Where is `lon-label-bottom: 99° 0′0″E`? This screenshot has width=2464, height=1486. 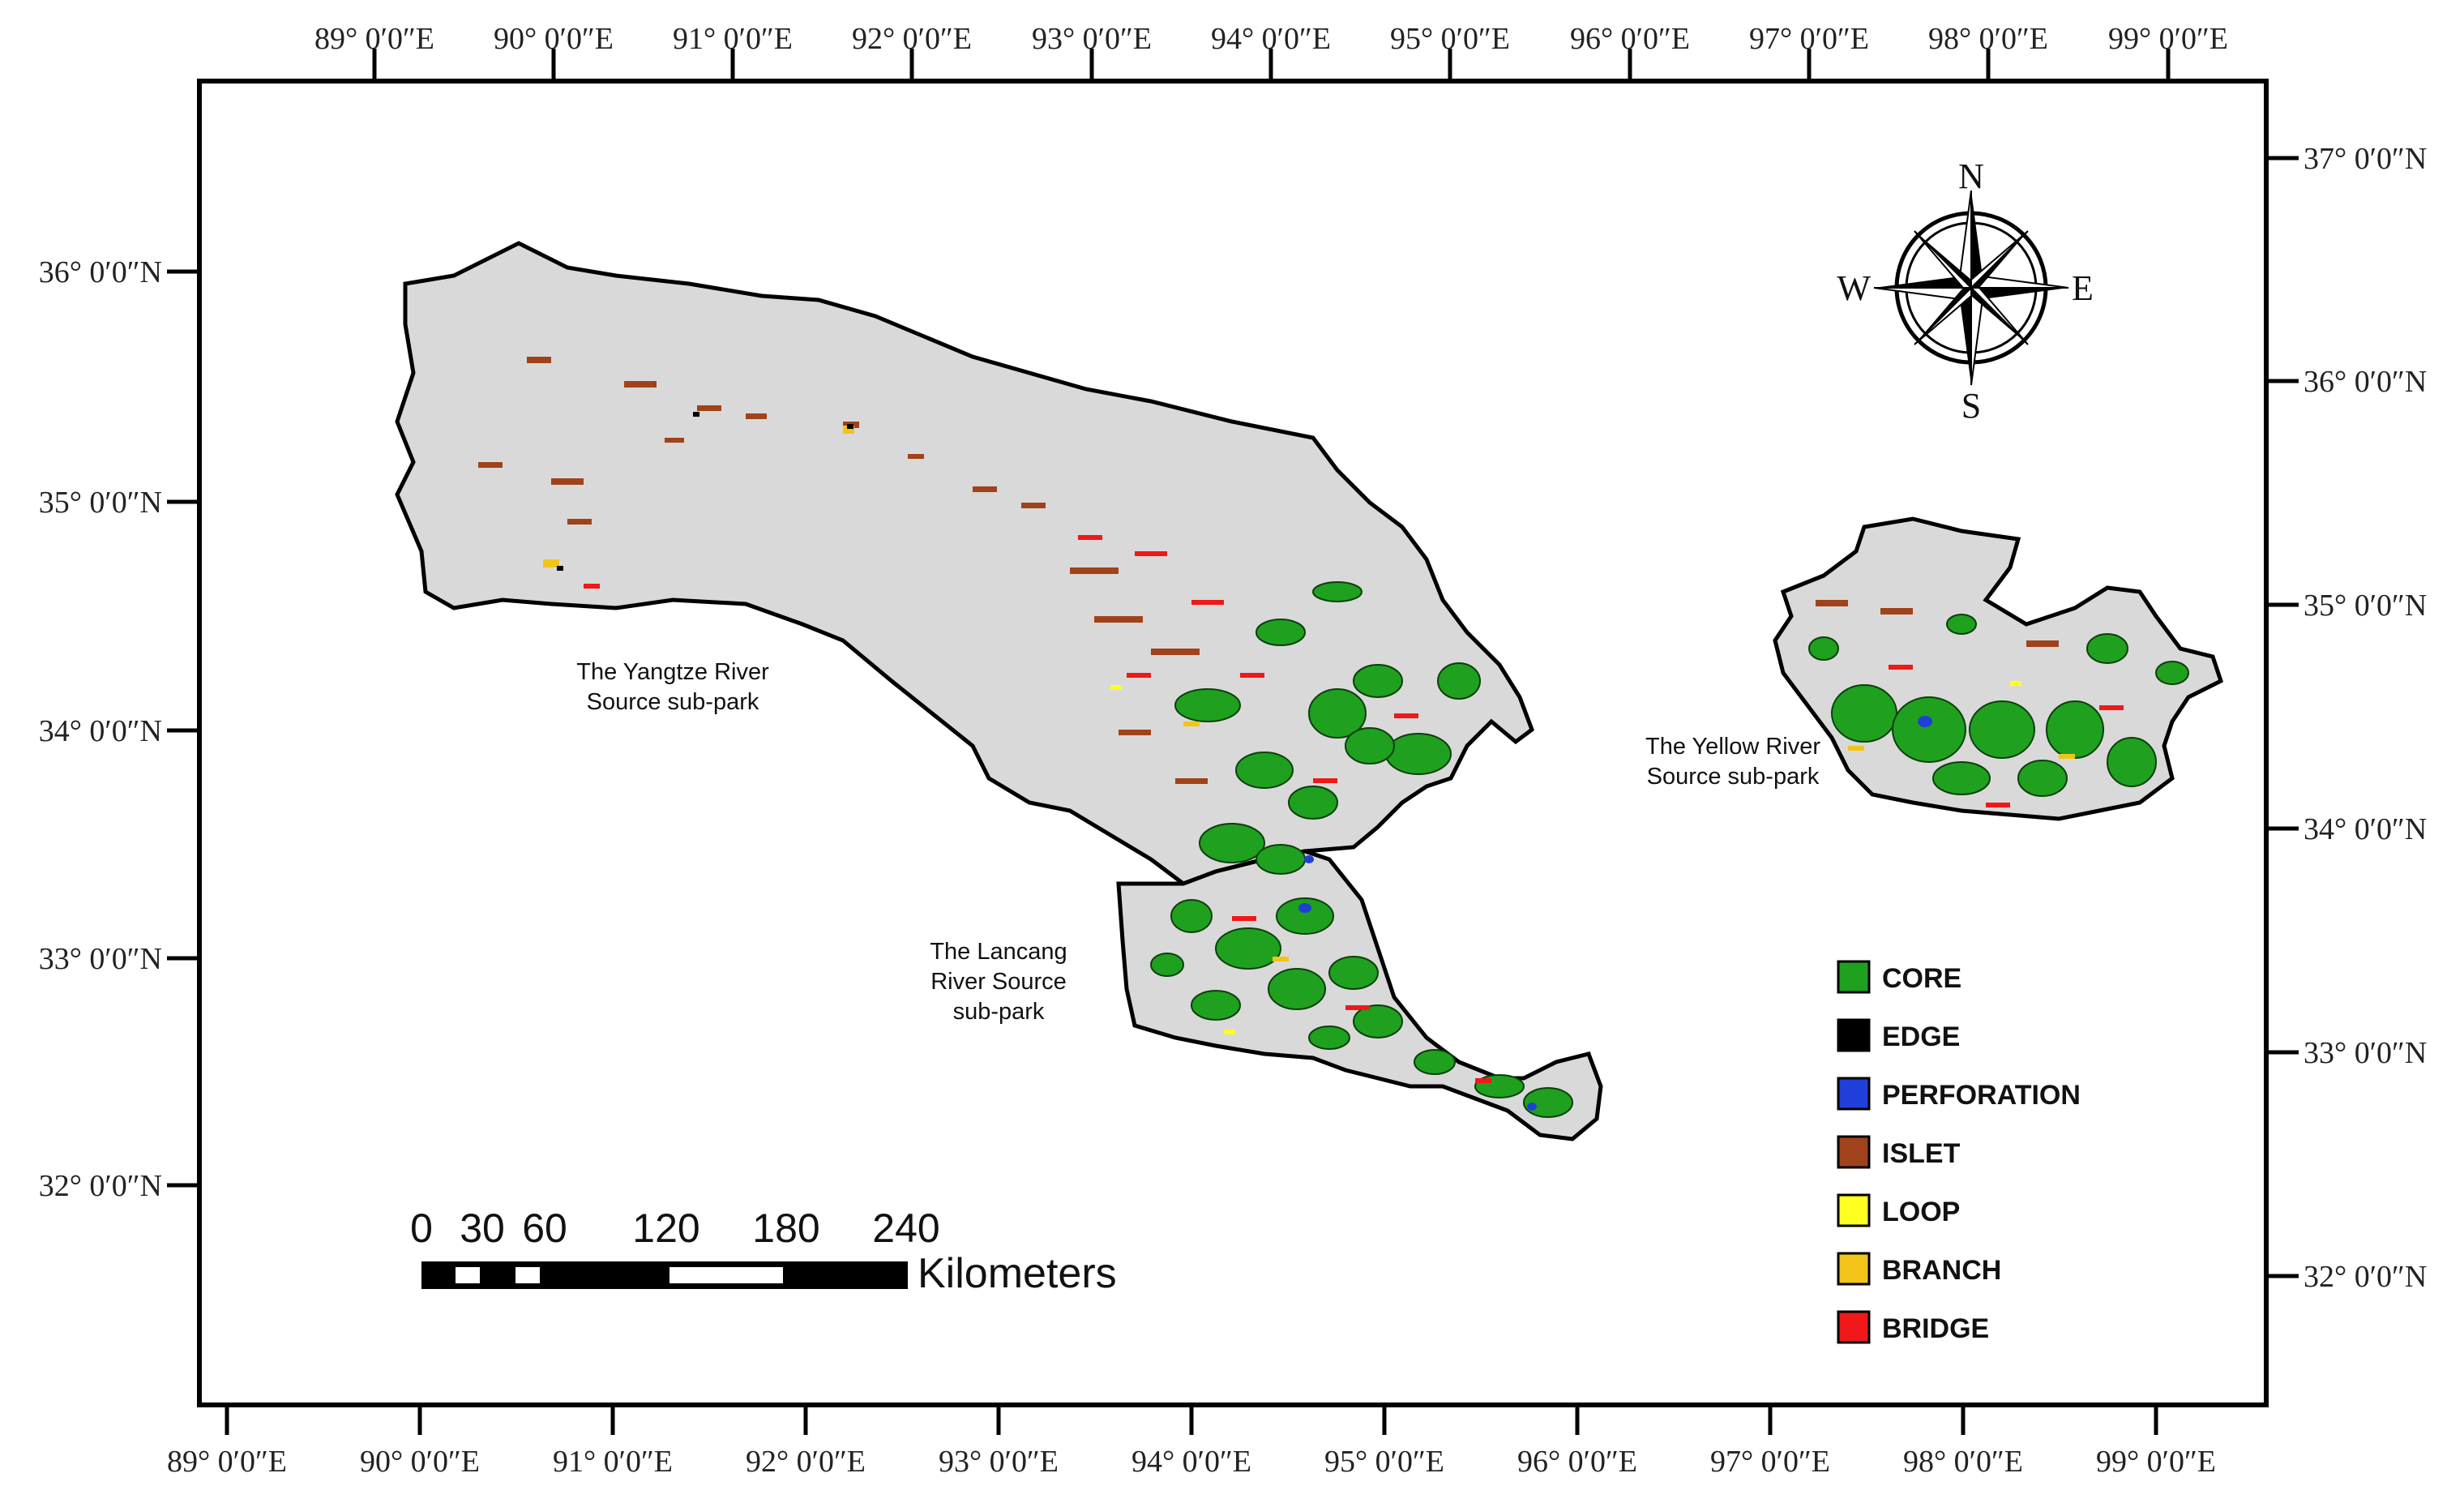
lon-label-bottom: 99° 0′0″E is located at coordinates (2156, 1462).